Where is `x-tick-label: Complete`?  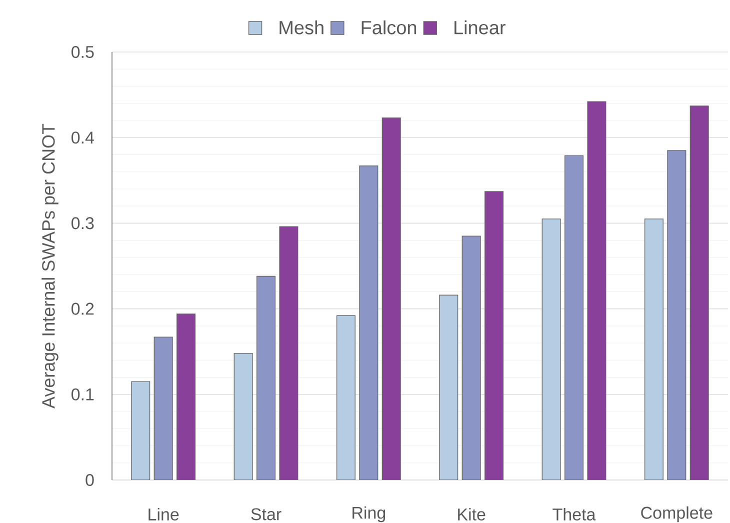 x-tick-label: Complete is located at coordinates (676, 514).